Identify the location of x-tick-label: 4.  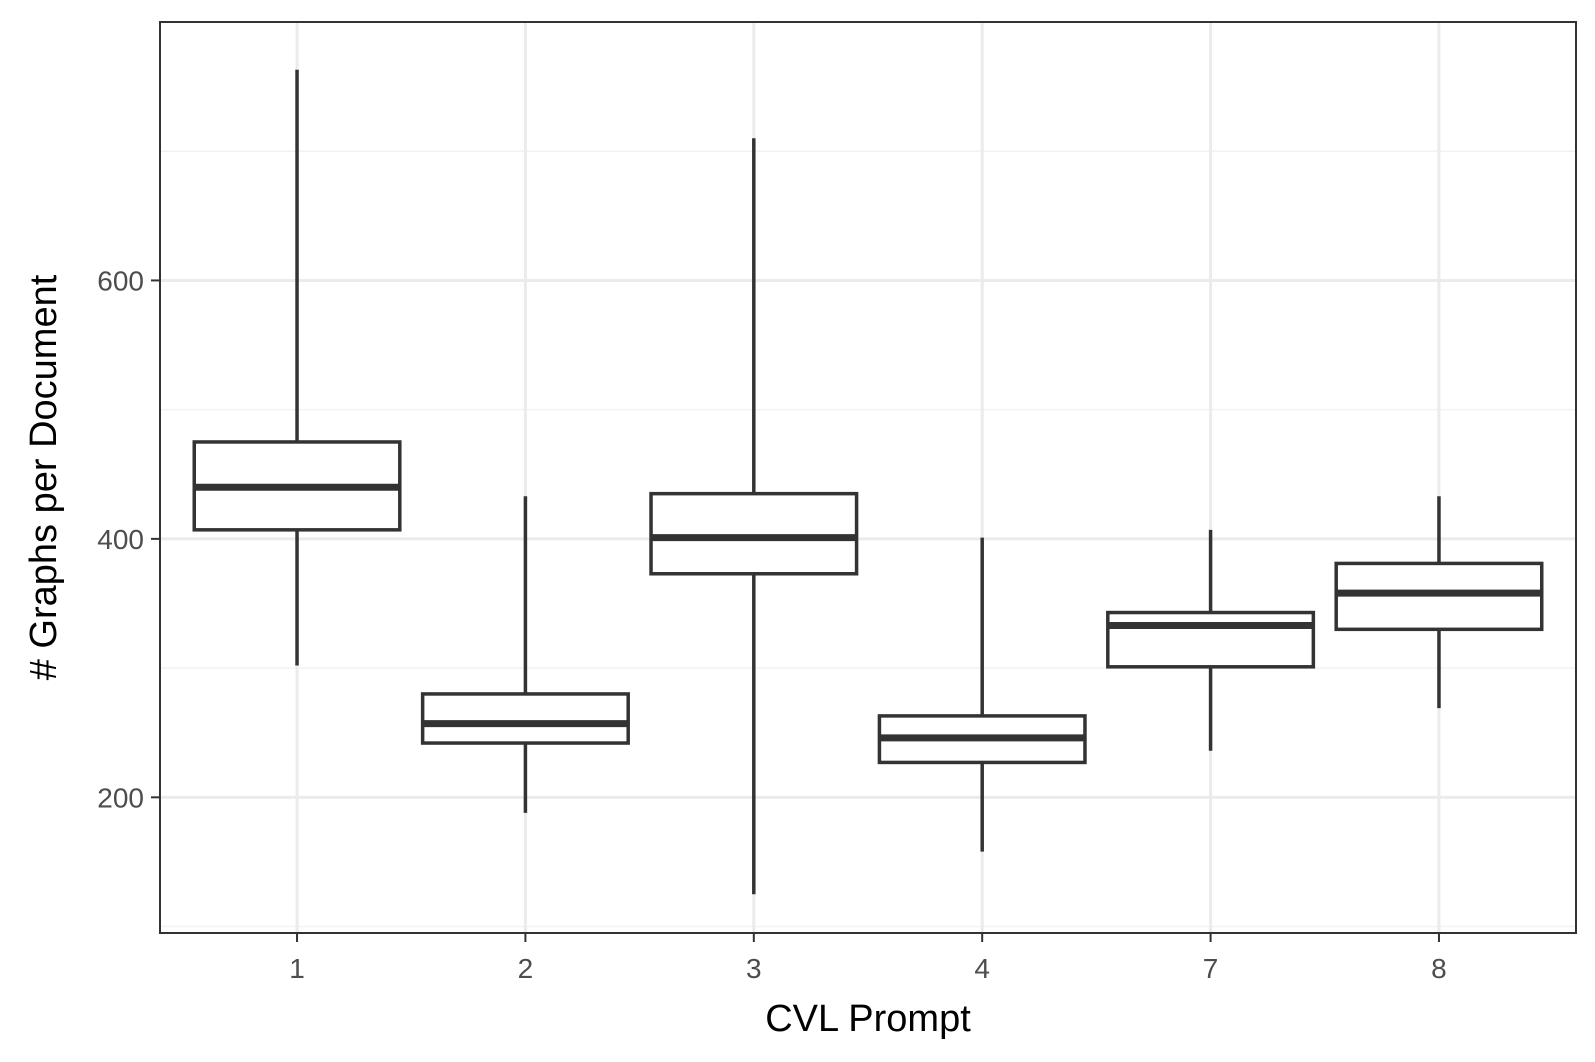
(982, 968).